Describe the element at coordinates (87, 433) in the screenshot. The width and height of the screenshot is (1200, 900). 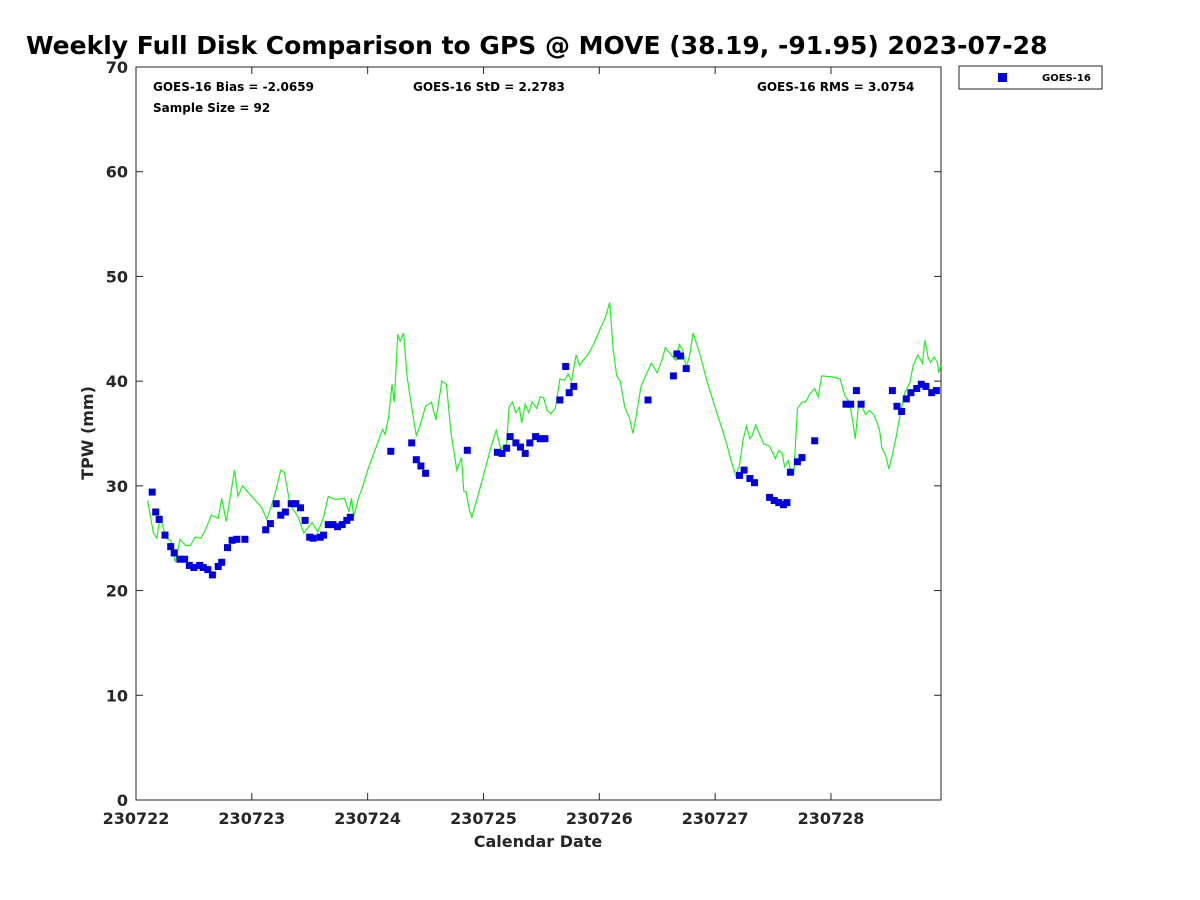
I see `y-axis-label: TPW (mm)` at that location.